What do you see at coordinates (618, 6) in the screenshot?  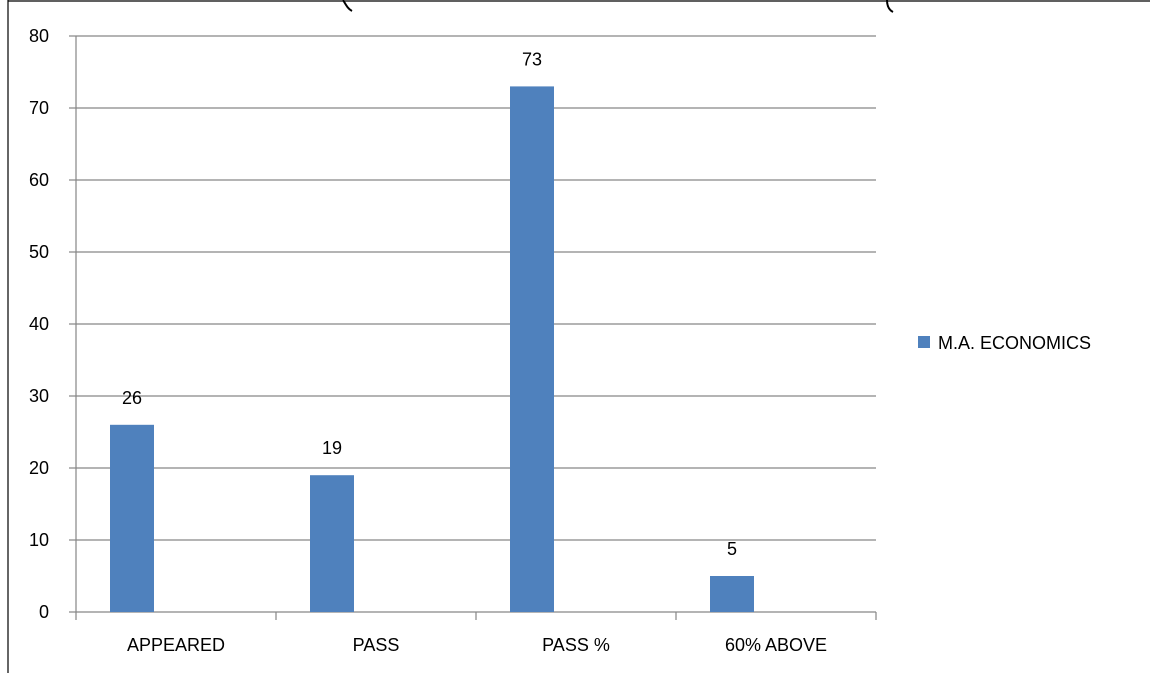 I see `cropped-title-fragment` at bounding box center [618, 6].